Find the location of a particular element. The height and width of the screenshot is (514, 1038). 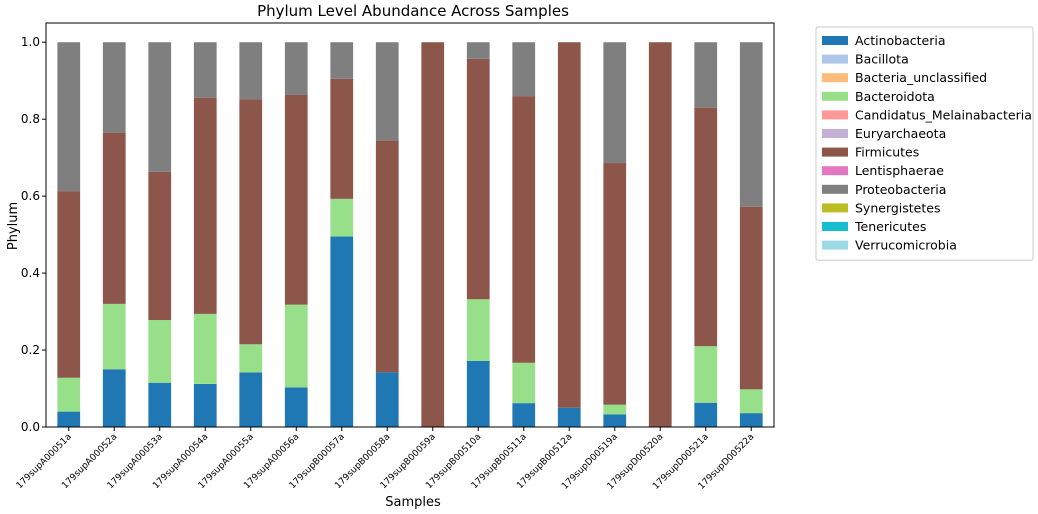

legend-label: Verrucomicrobia is located at coordinates (906, 245).